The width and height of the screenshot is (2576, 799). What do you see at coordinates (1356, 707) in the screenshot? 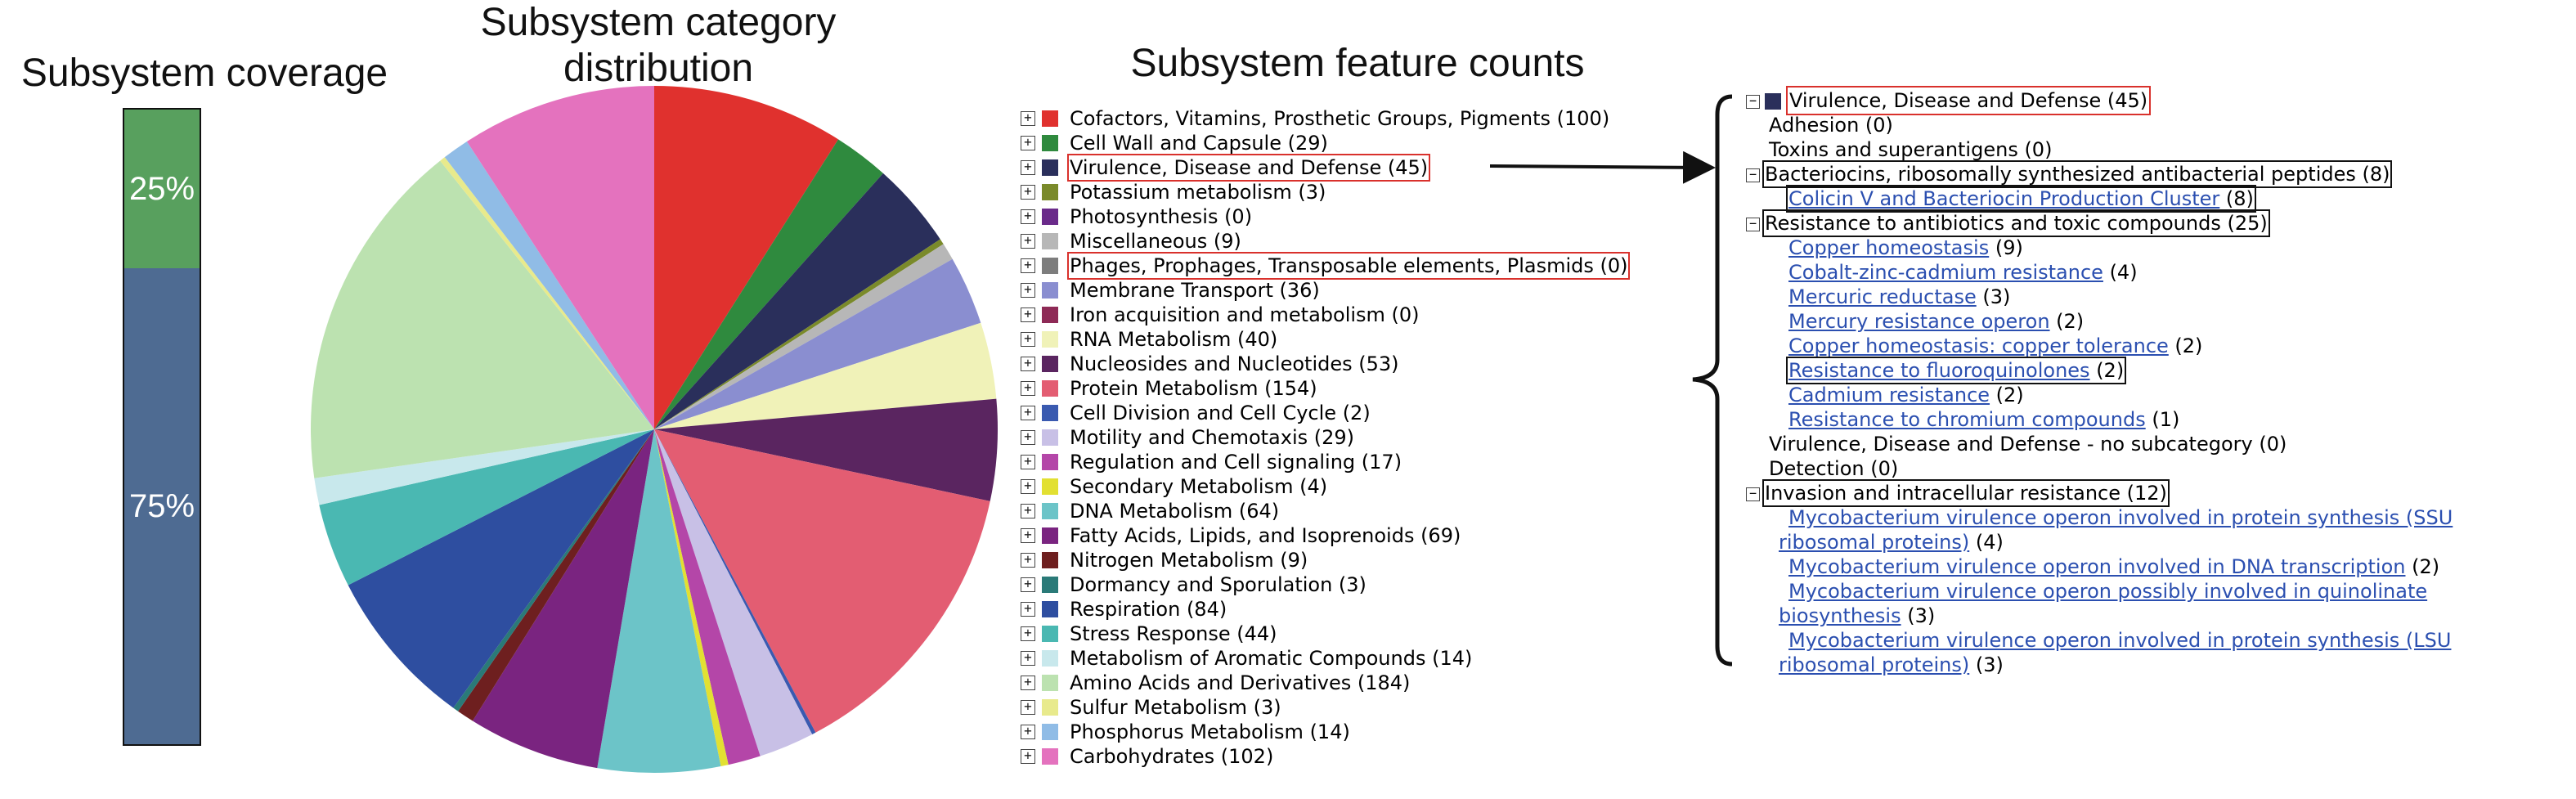
I see `legend-item: + Sulfur Metabolism (3)` at bounding box center [1356, 707].